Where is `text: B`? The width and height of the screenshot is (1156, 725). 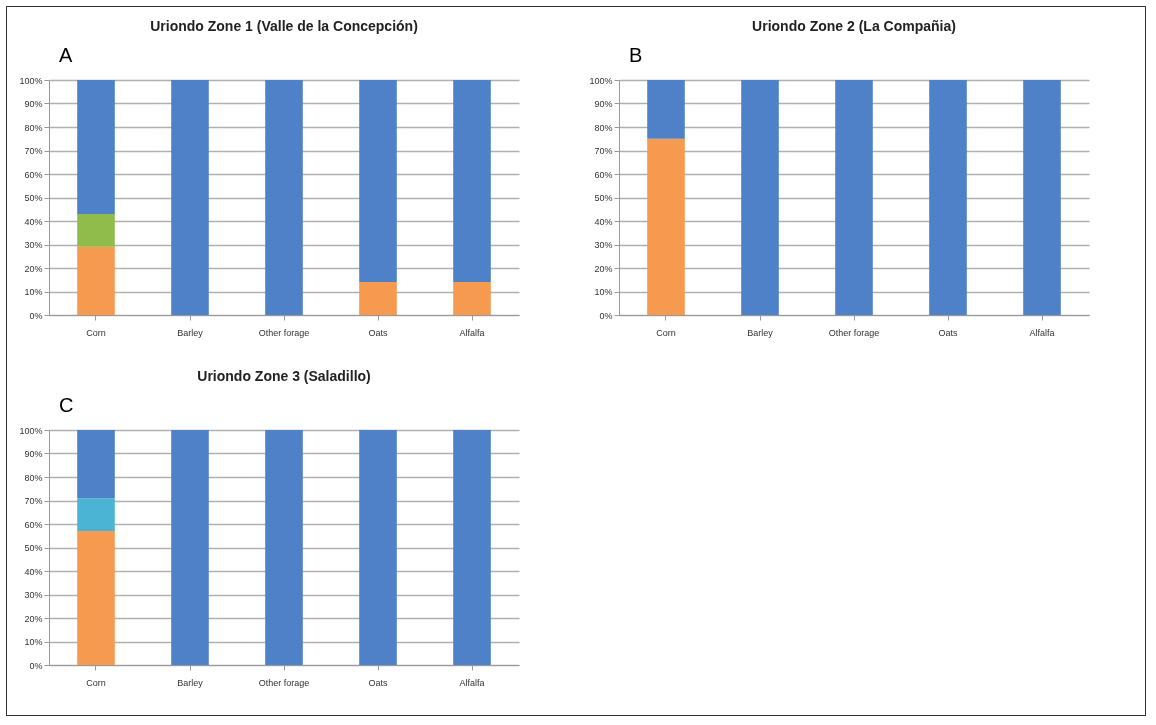
text: B is located at coordinates (636, 55).